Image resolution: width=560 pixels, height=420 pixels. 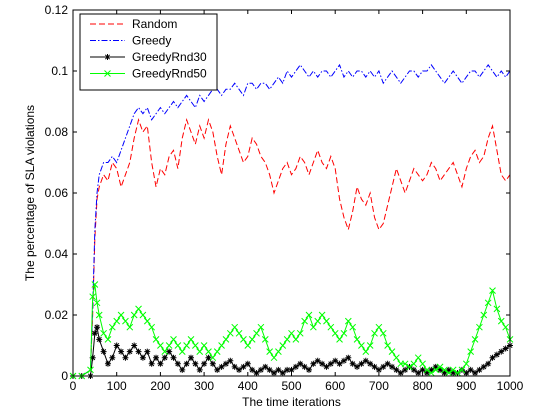 I want to click on x-tick-label: 800, so click(x=423, y=386).